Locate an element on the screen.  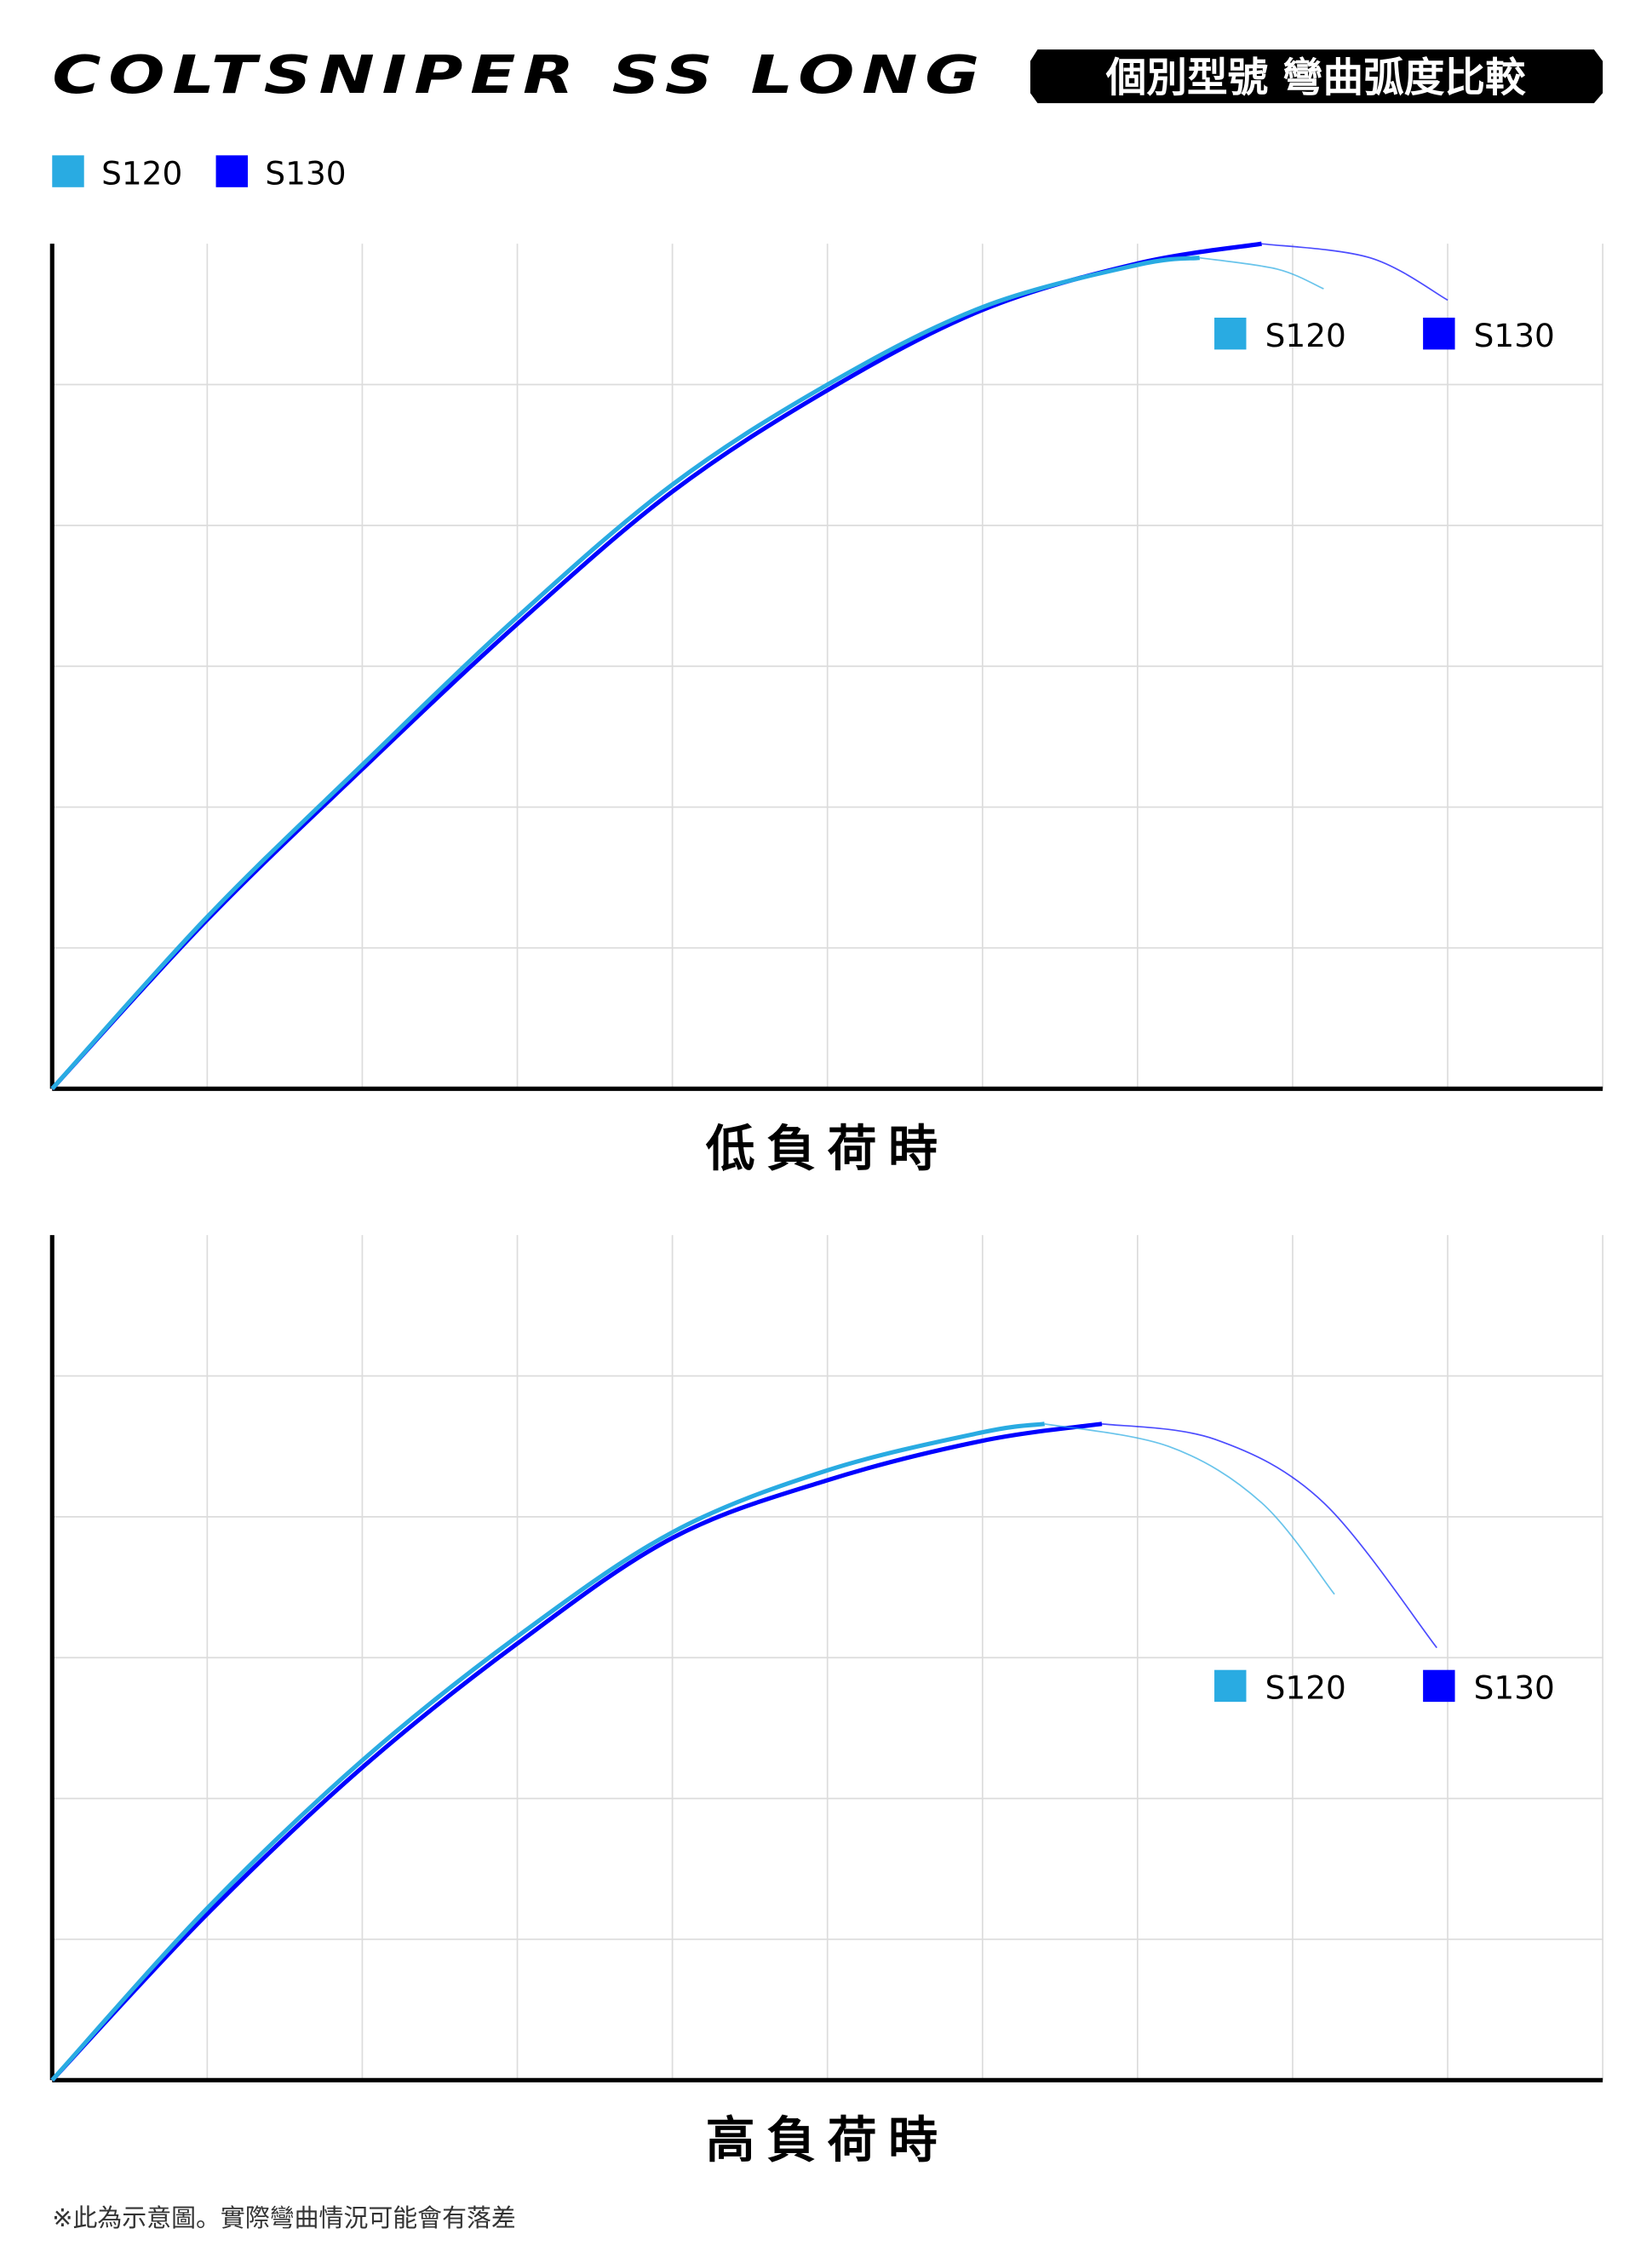
chart-title-low-load: 低負荷時 is located at coordinates (827, 1148).